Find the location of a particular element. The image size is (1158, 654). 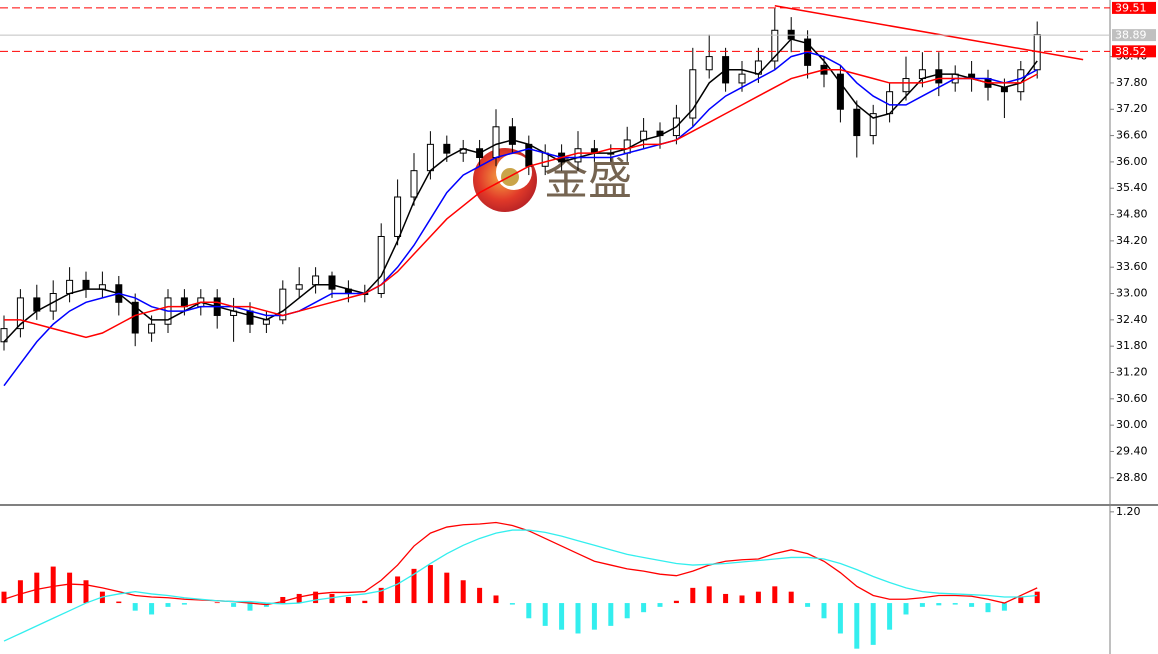

level-label: 38.52 is located at coordinates (1131, 51).